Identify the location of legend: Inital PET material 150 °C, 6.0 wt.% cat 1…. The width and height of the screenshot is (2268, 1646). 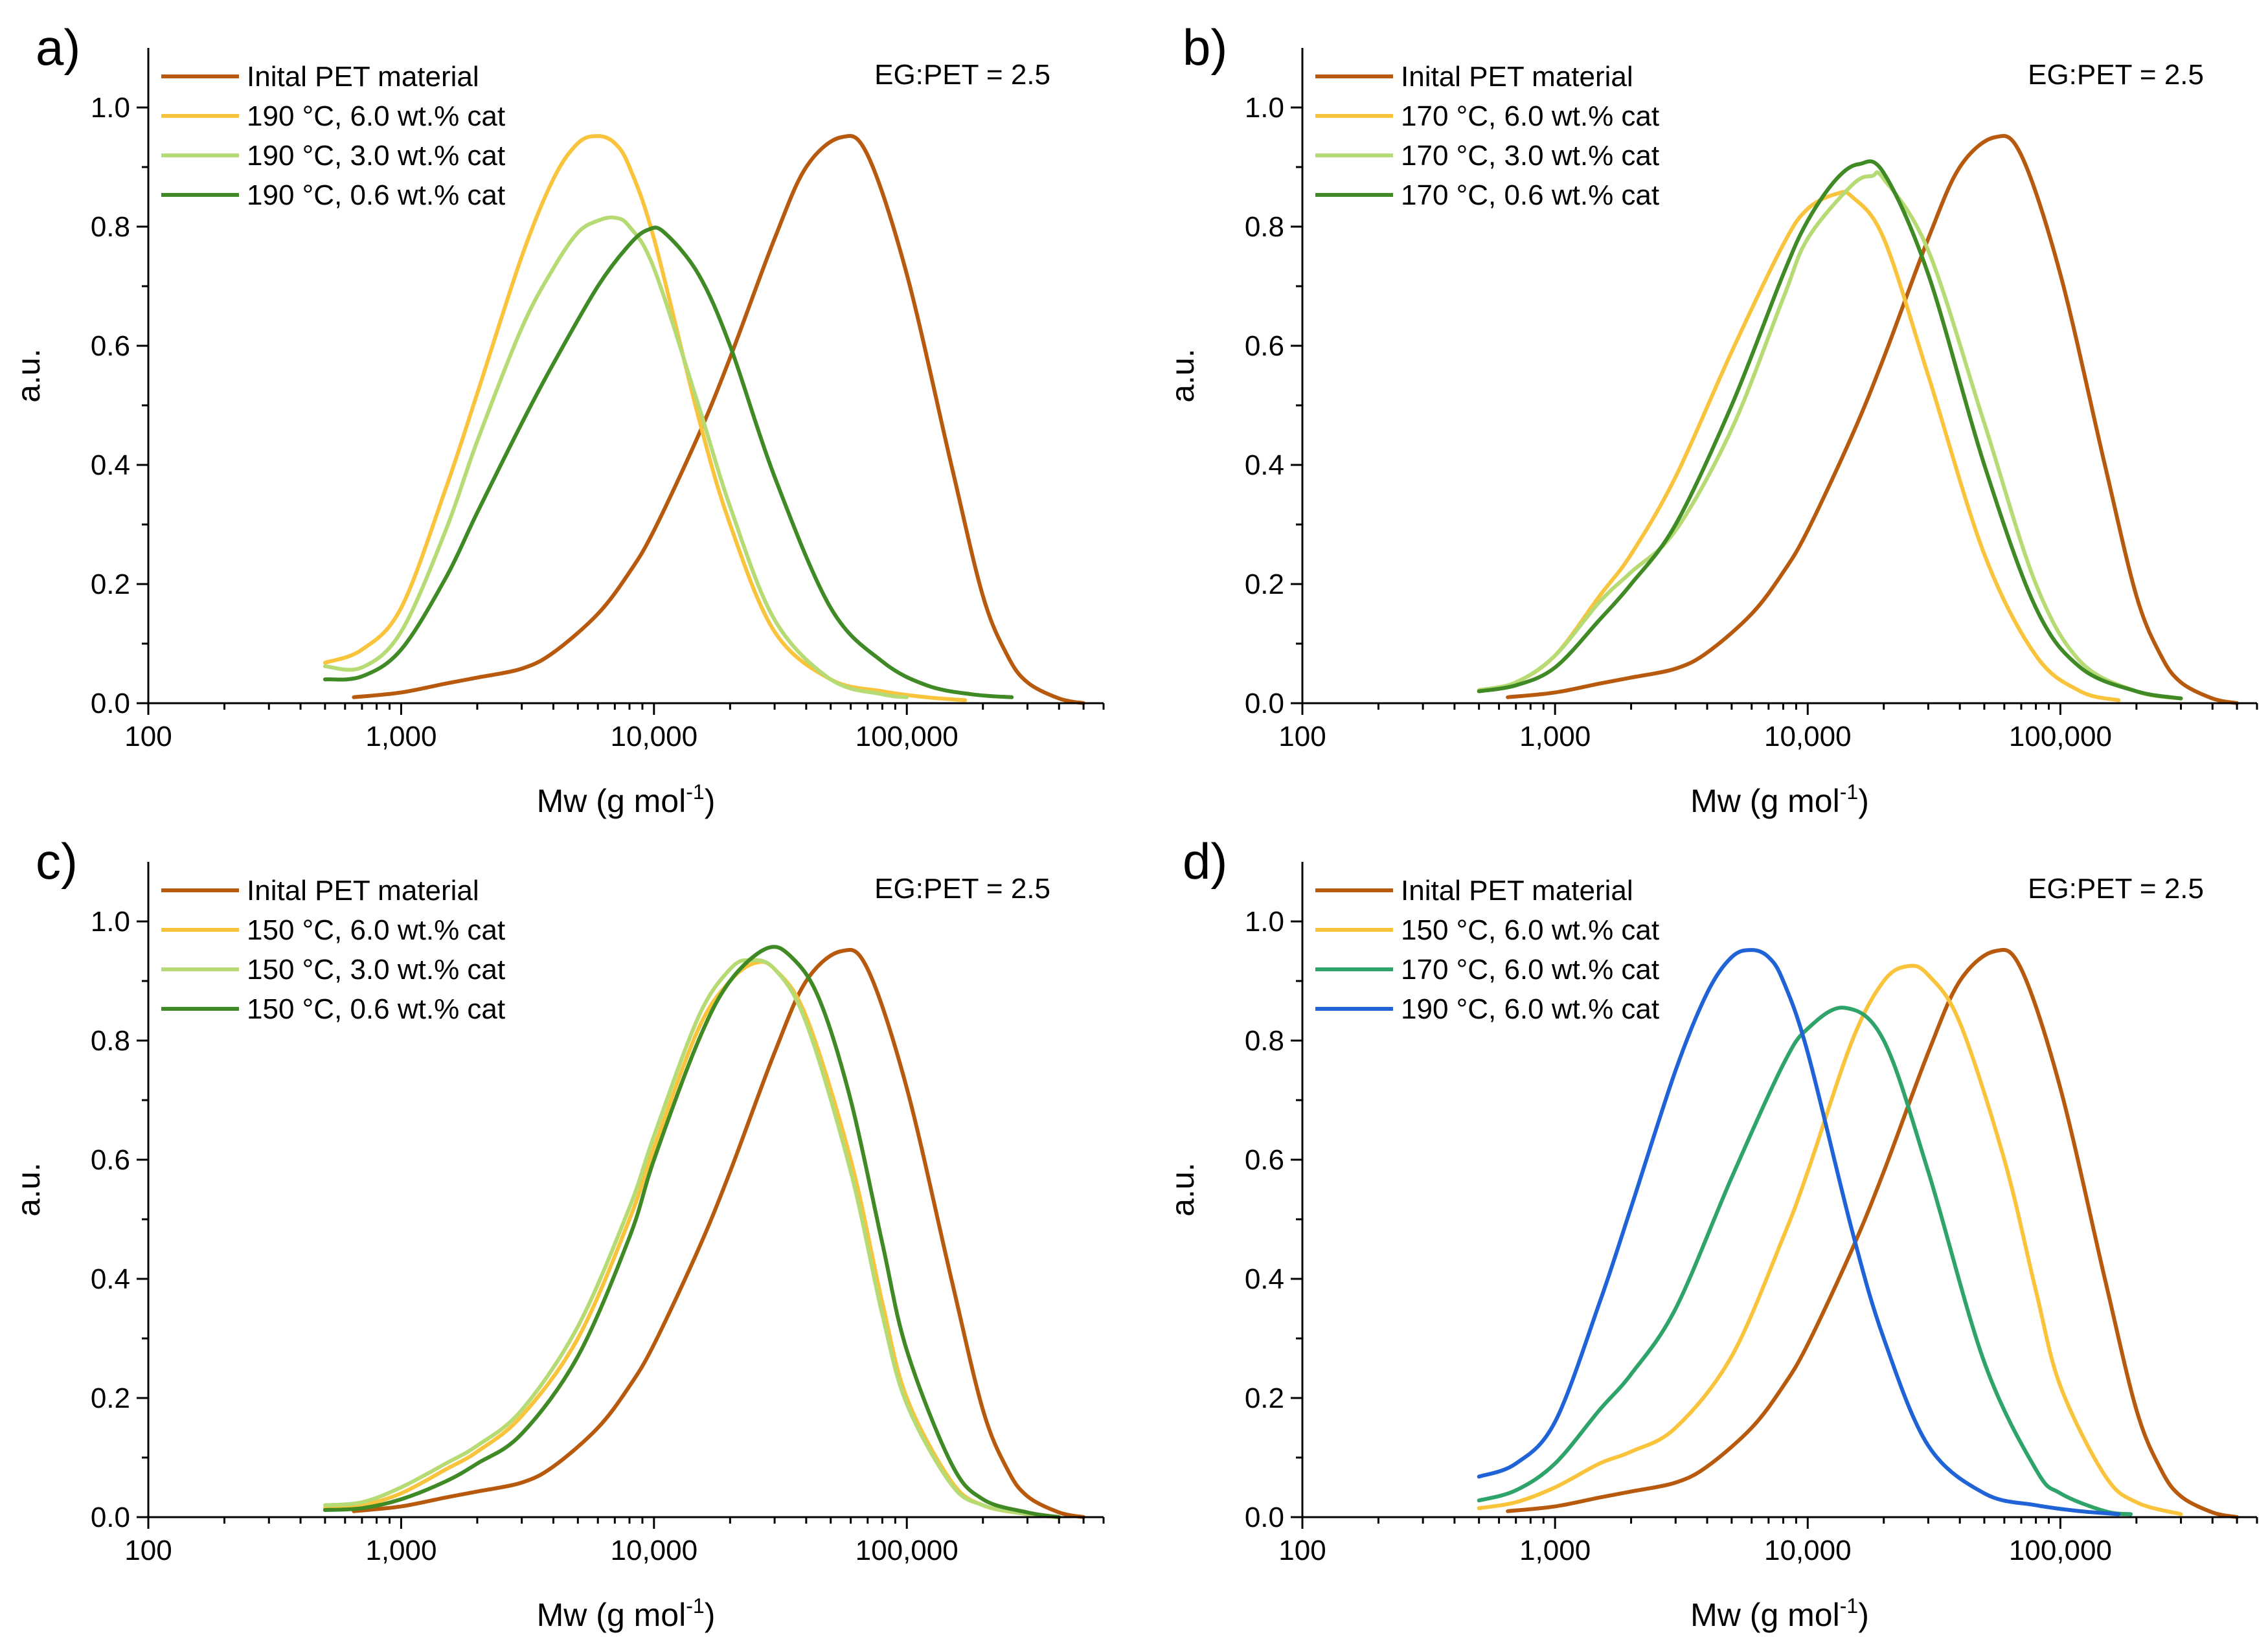
(1487, 950).